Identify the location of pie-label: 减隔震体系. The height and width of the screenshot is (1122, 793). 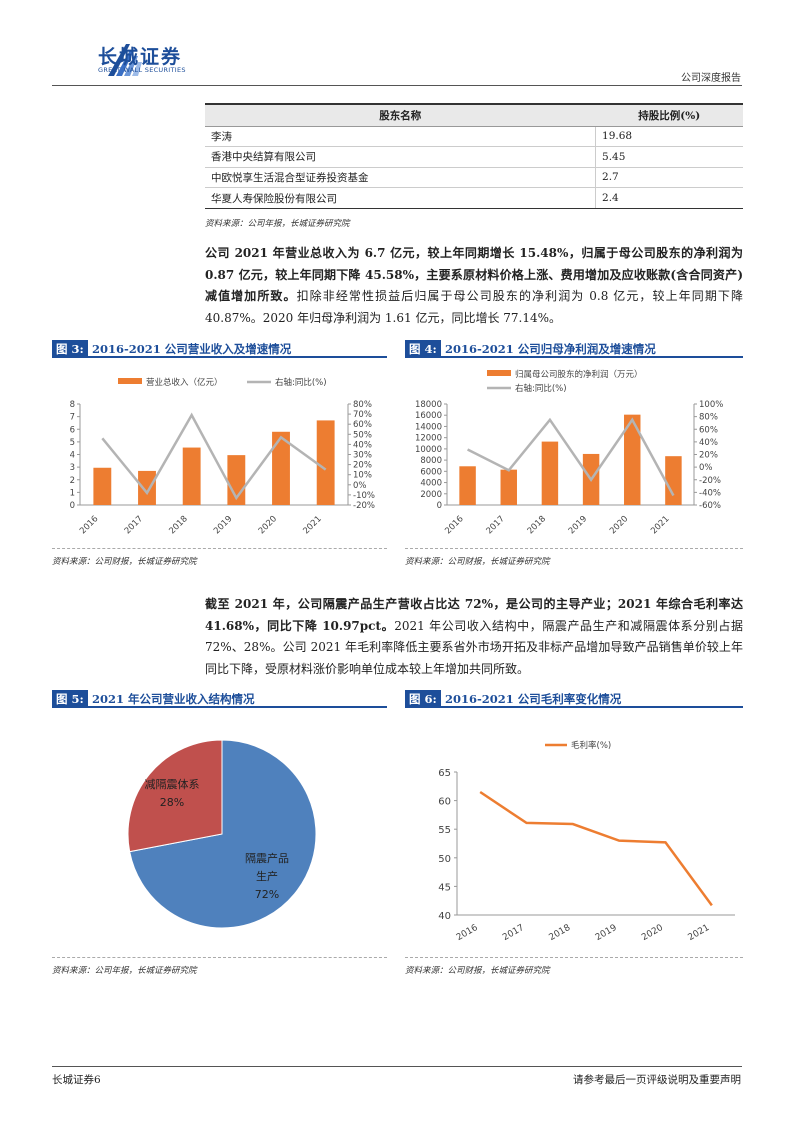
(172, 784).